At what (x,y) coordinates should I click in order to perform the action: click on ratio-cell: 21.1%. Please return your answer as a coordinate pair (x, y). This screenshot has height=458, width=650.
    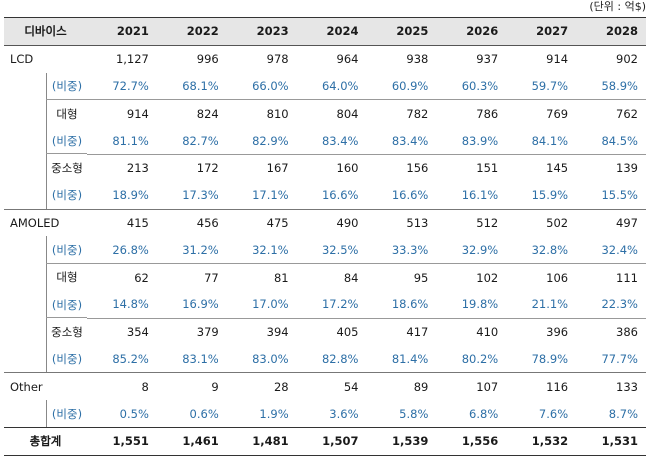
    Looking at the image, I should click on (550, 304).